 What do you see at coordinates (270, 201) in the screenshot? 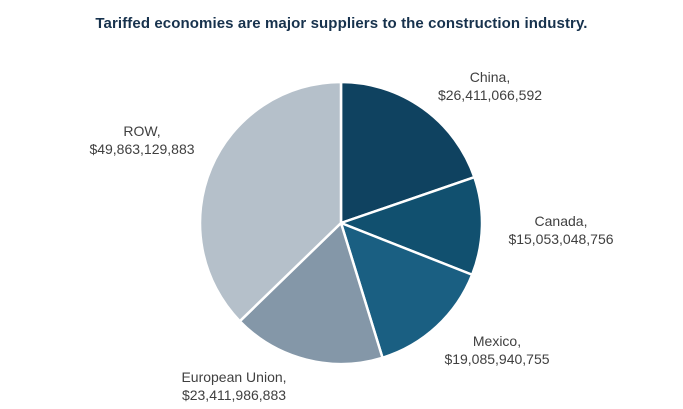
I see `pie-slice-row` at bounding box center [270, 201].